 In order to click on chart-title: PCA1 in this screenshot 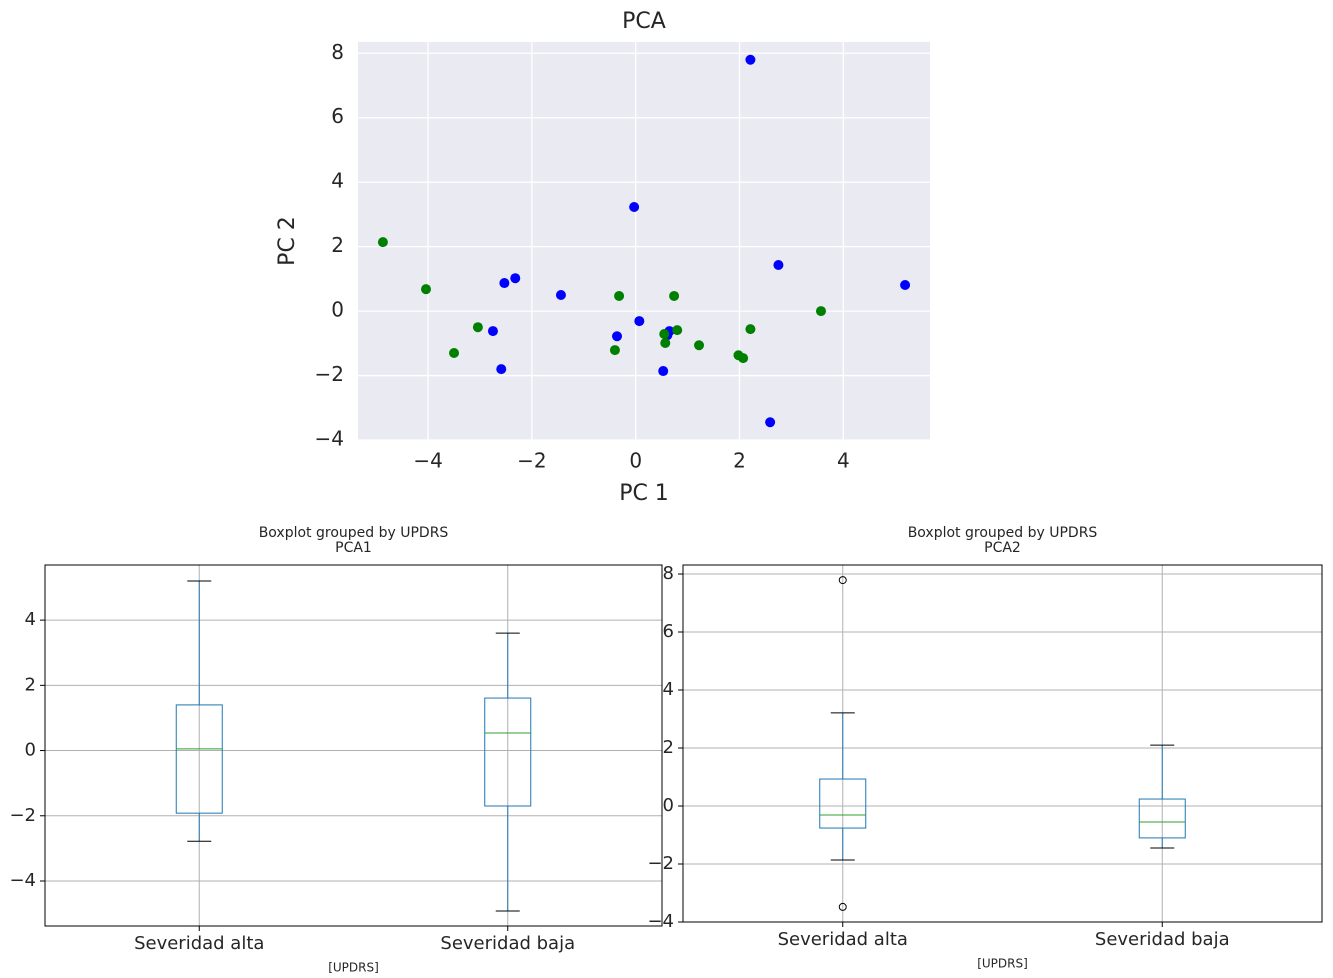, I will do `click(353, 548)`.